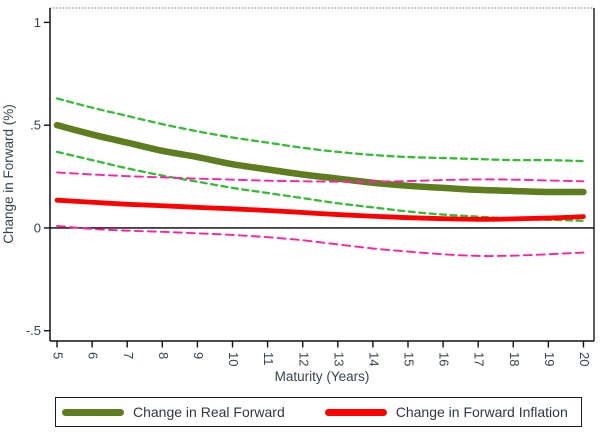 The height and width of the screenshot is (437, 600). Describe the element at coordinates (514, 359) in the screenshot. I see `x-tick-label: 18` at that location.